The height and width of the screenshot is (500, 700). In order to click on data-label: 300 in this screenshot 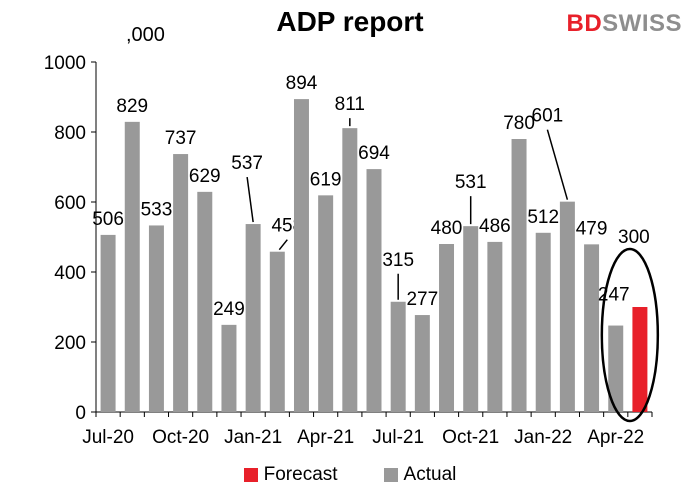, I will do `click(634, 237)`.